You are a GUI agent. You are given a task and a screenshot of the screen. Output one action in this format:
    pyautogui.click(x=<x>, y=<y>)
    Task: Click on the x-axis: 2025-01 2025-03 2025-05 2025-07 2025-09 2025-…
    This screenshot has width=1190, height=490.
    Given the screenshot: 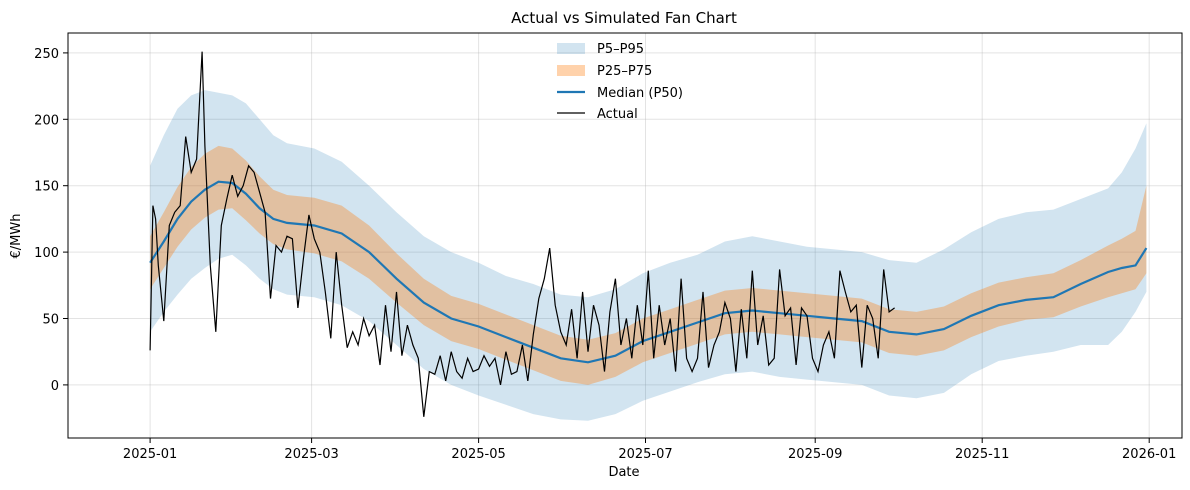 What is the action you would take?
    pyautogui.click(x=649, y=450)
    